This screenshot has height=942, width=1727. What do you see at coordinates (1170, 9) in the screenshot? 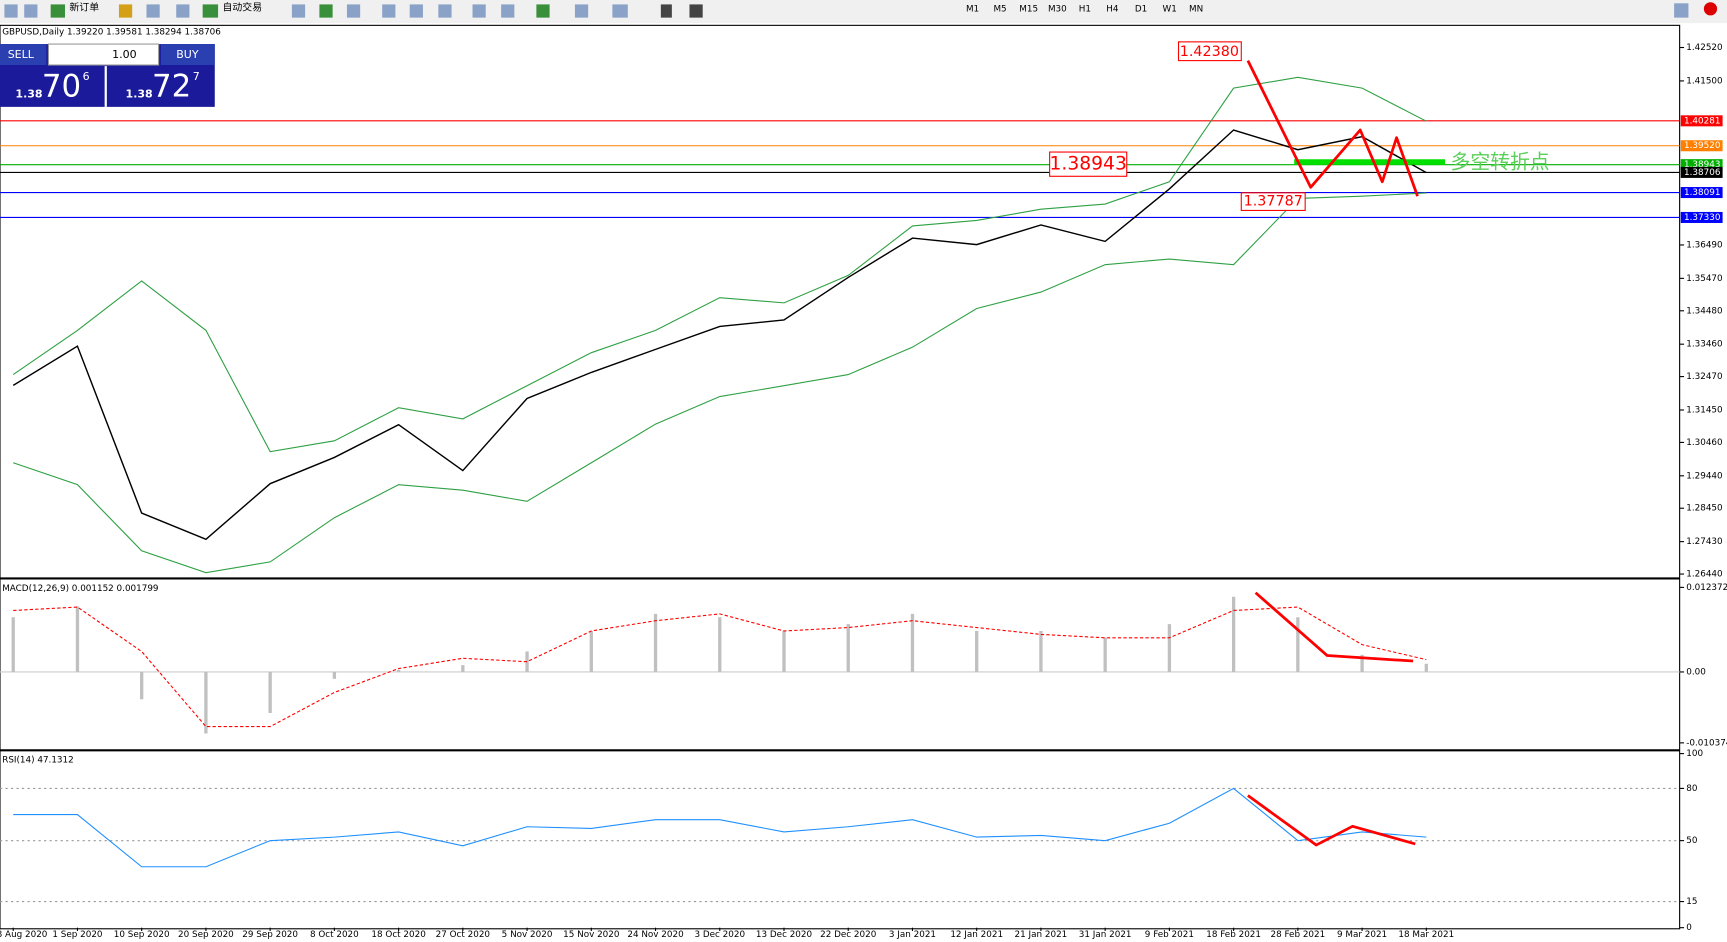
I see `timeframe-button: W1` at bounding box center [1170, 9].